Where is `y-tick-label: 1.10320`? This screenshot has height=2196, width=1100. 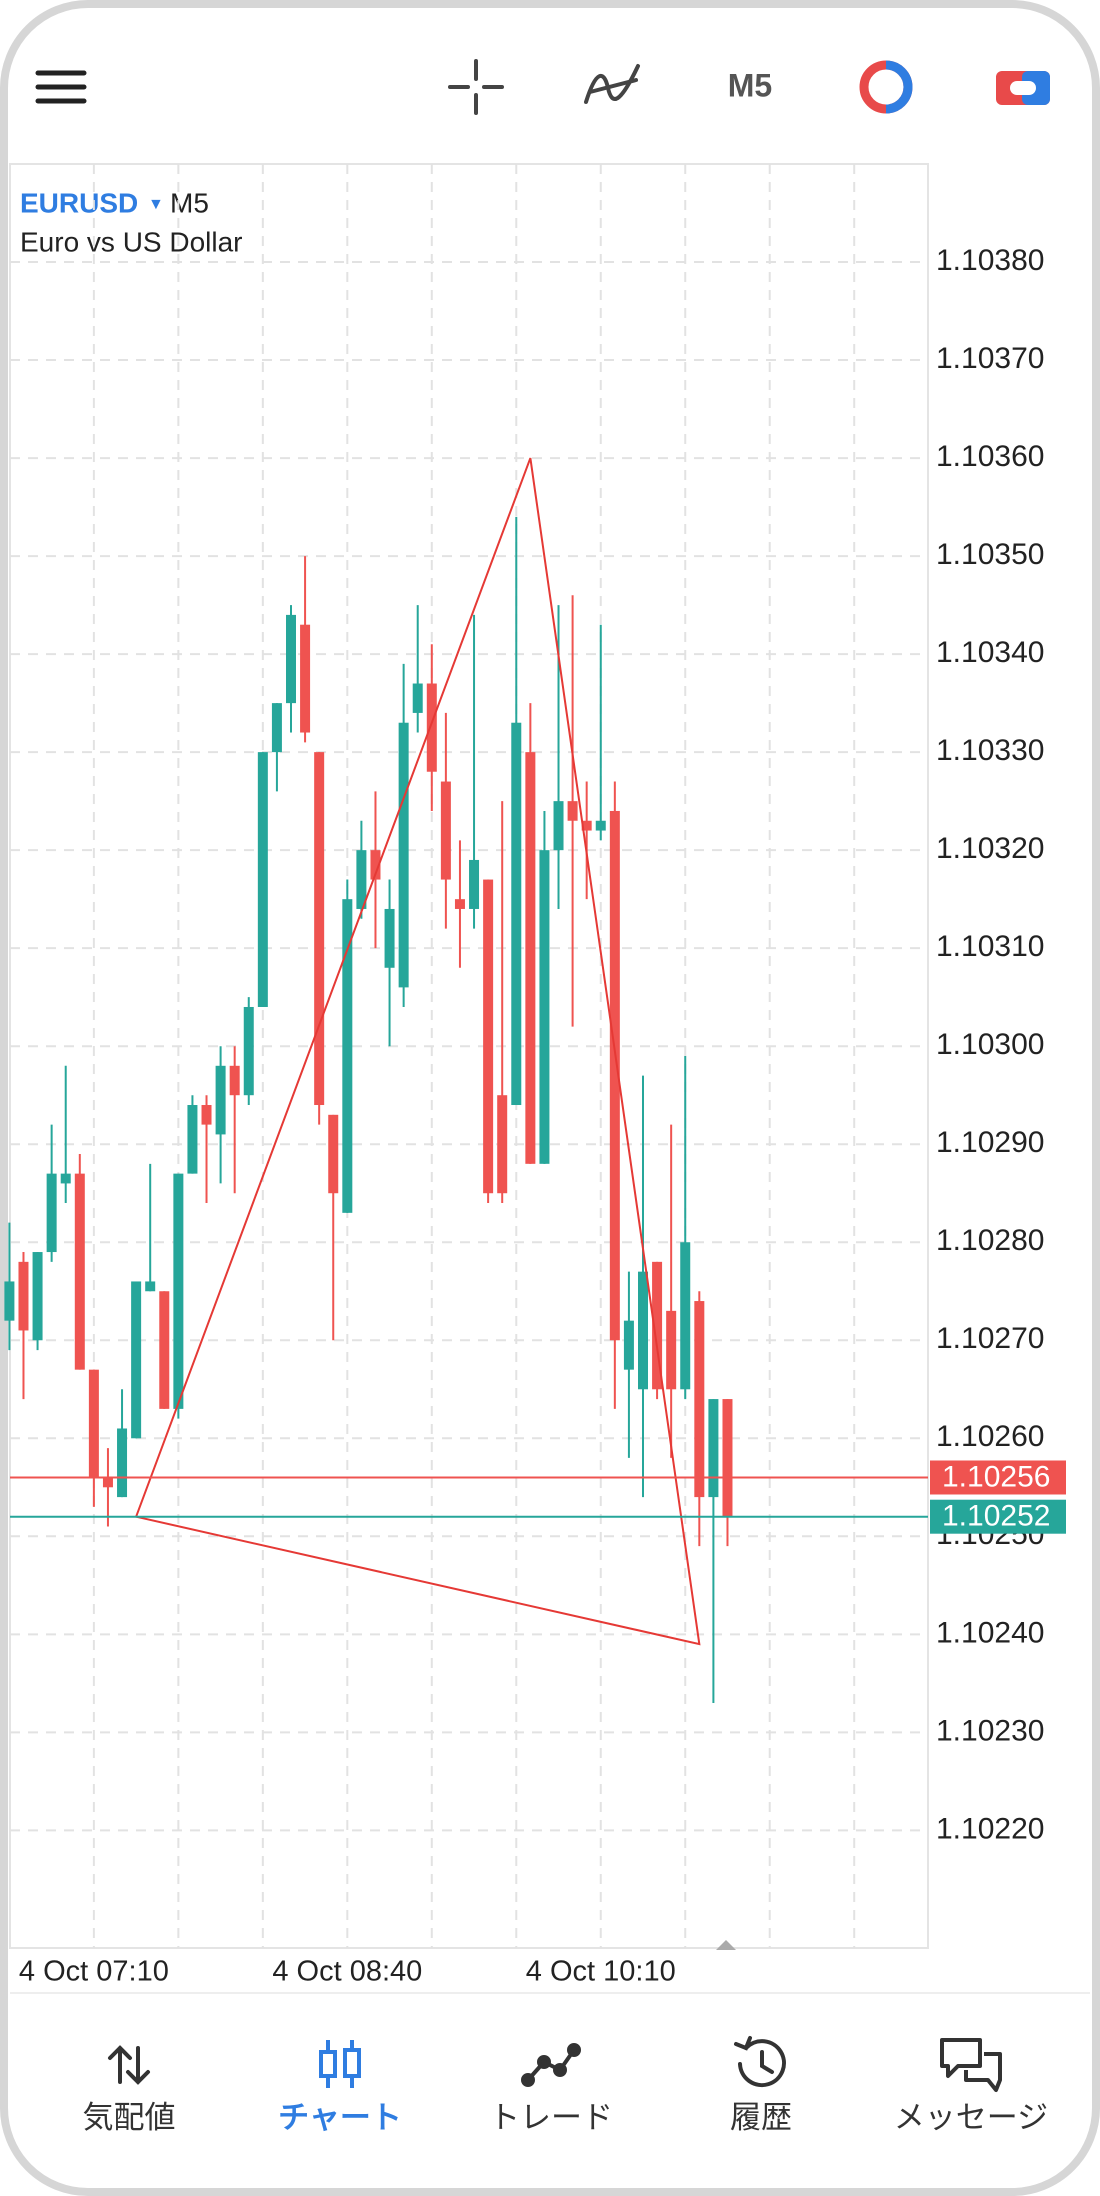
y-tick-label: 1.10320 is located at coordinates (990, 848).